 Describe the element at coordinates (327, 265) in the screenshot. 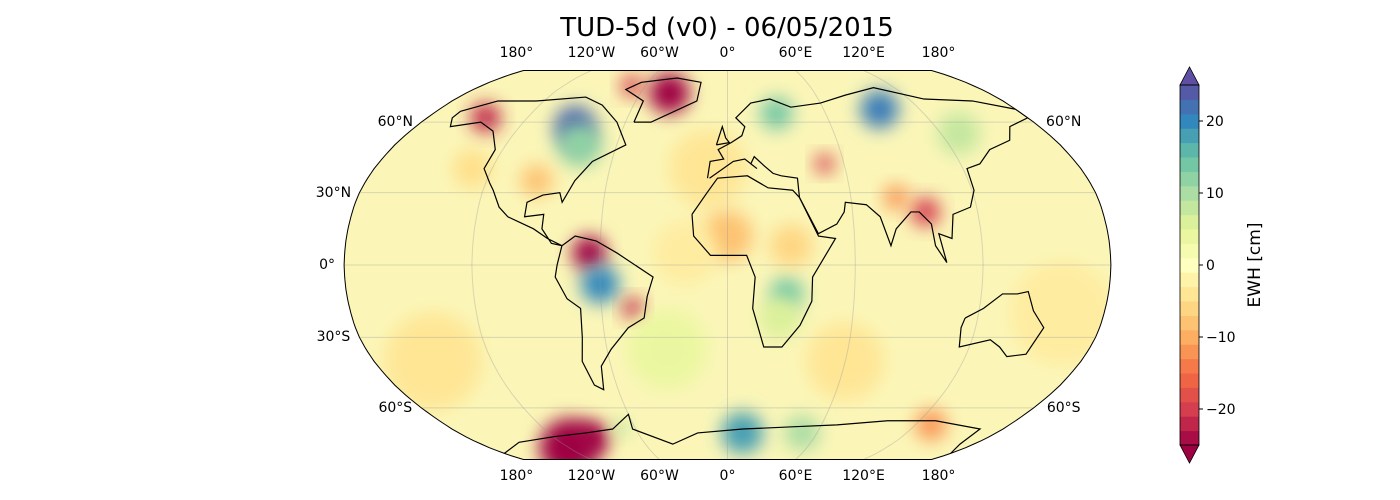

I see `lat-label-left: 0°` at that location.